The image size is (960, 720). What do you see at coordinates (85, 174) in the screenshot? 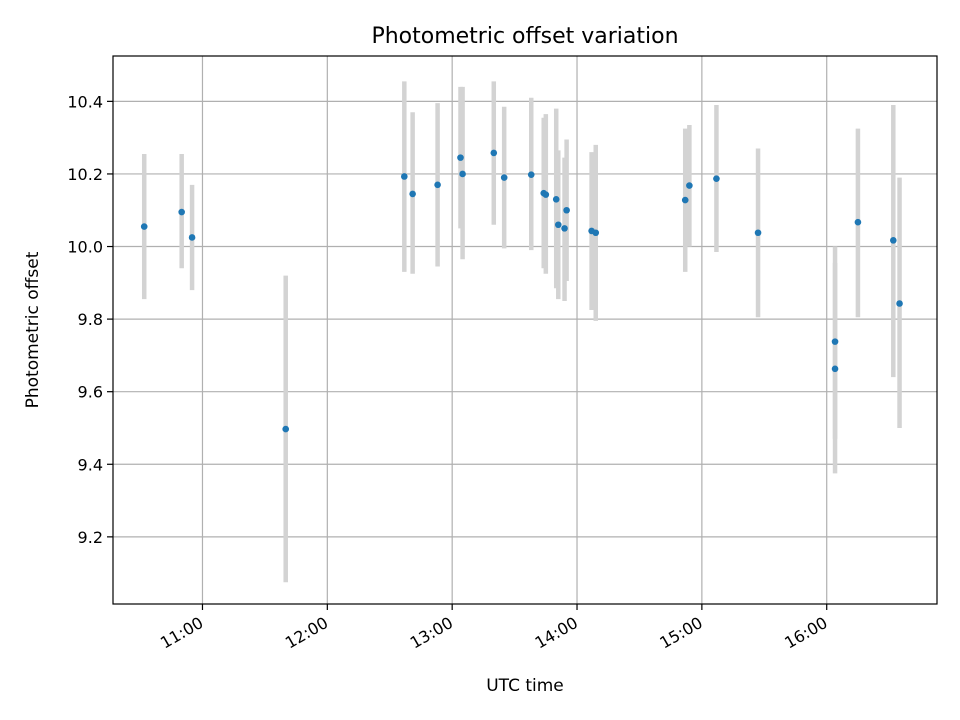
I see `y-tick-label: 10.2` at bounding box center [85, 174].